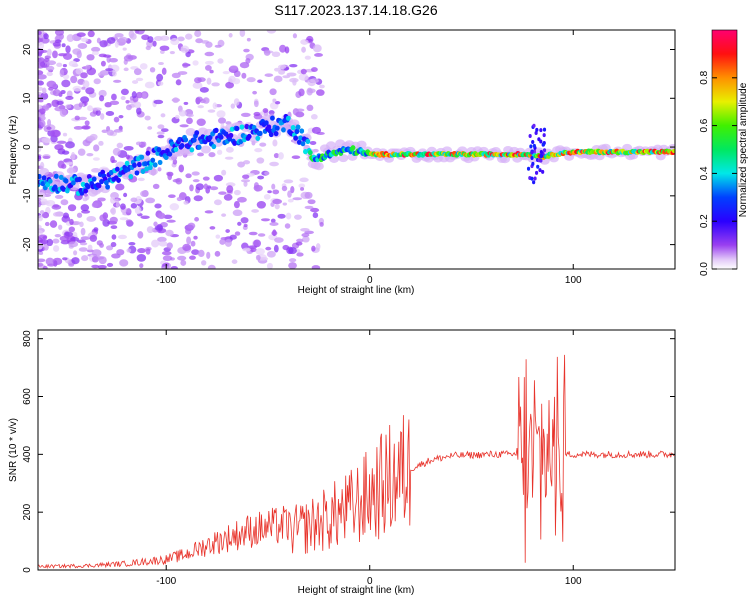 This screenshot has height=600, width=750. I want to click on snr-xtick-label: -100, so click(166, 581).